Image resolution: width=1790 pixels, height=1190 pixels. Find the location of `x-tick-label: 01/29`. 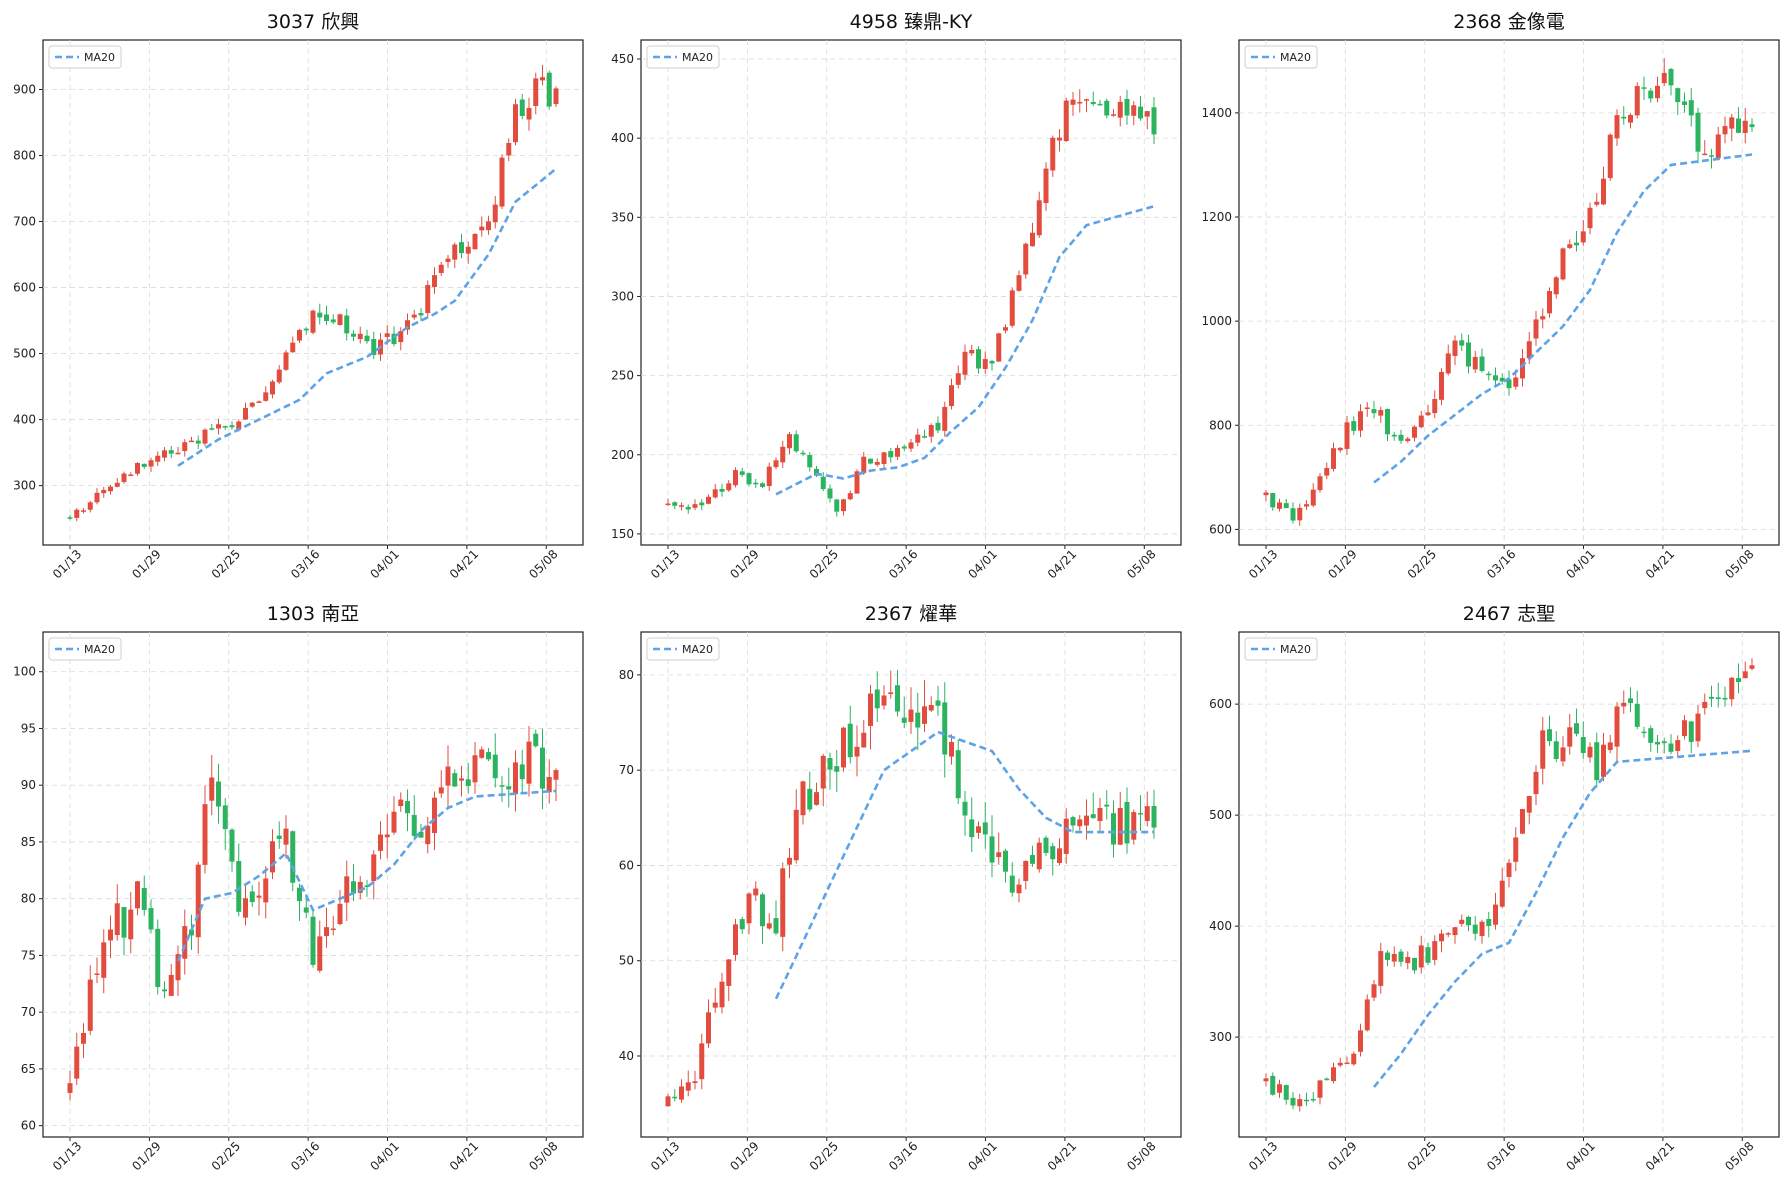

x-tick-label: 01/29 is located at coordinates (744, 1156).